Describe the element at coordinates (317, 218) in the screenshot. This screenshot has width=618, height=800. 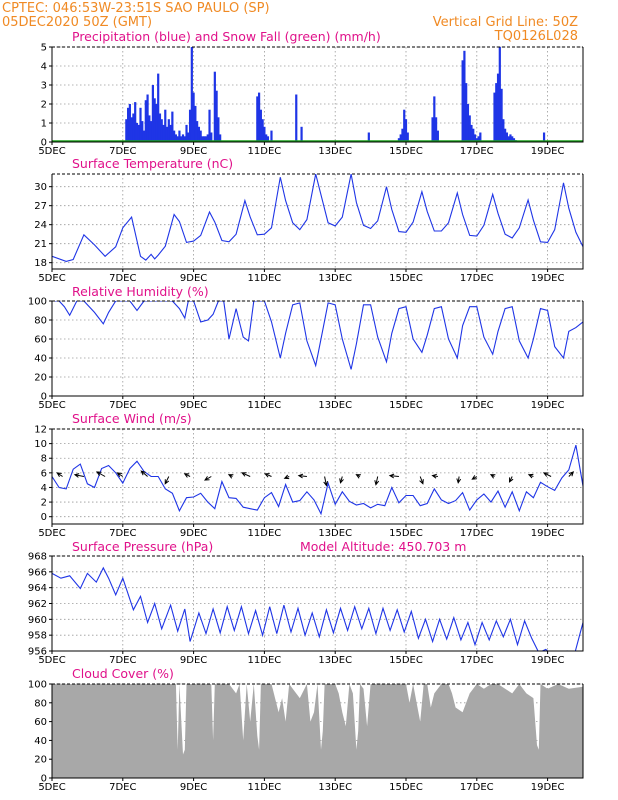
I see `temperature-series-line` at that location.